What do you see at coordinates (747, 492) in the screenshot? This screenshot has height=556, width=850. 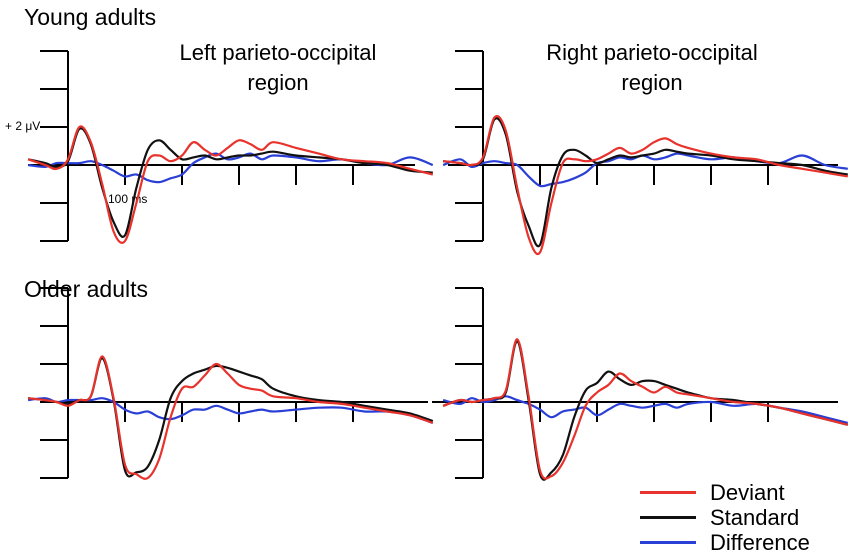 I see `legend-label-deviant: Deviant` at bounding box center [747, 492].